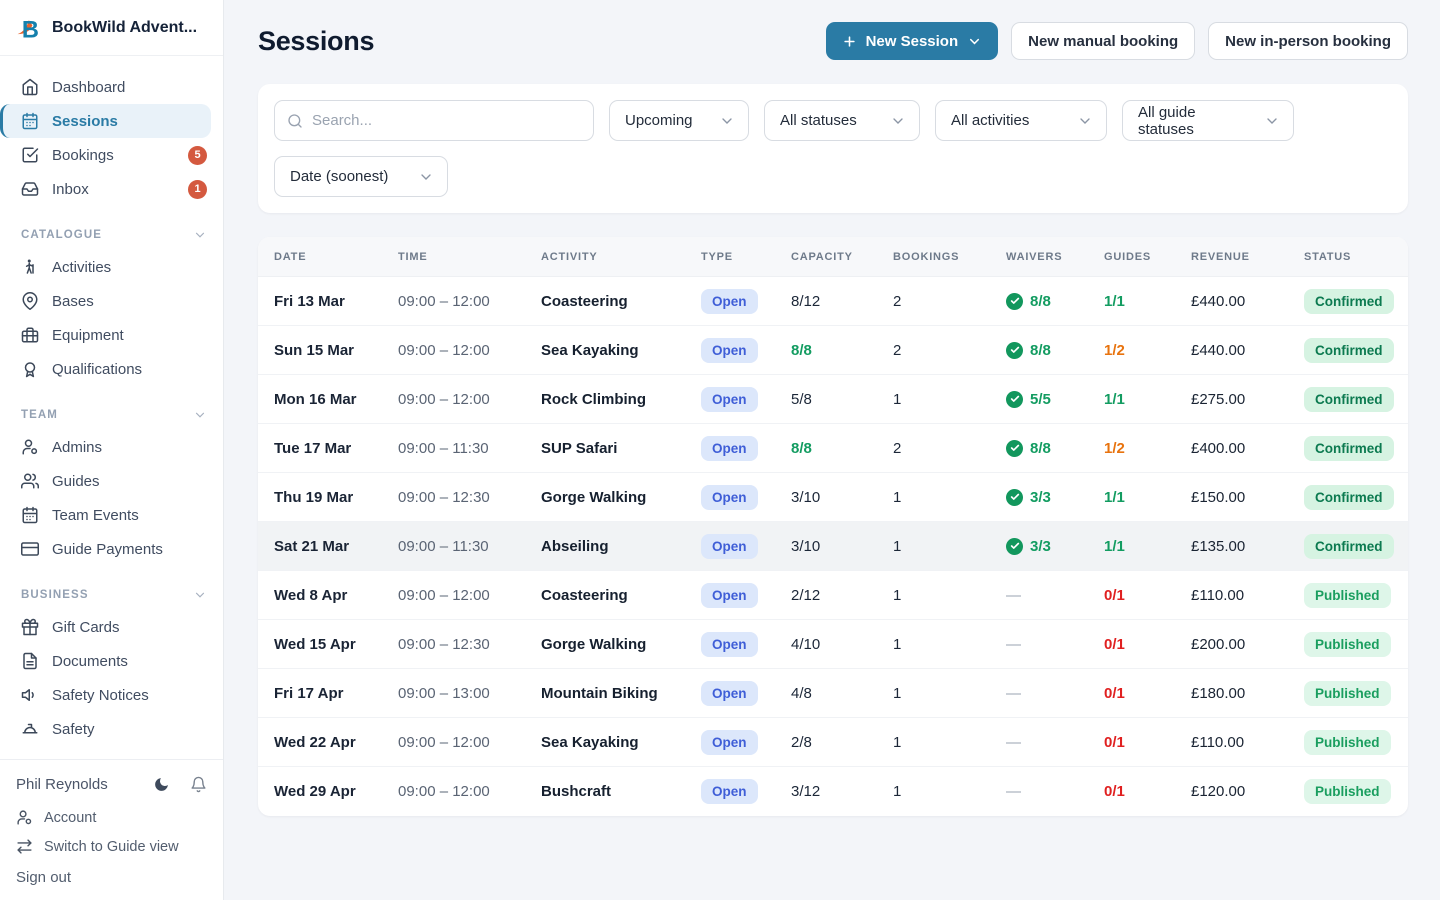 The height and width of the screenshot is (900, 1440). What do you see at coordinates (806, 497) in the screenshot?
I see `session-capacity: 3/10` at bounding box center [806, 497].